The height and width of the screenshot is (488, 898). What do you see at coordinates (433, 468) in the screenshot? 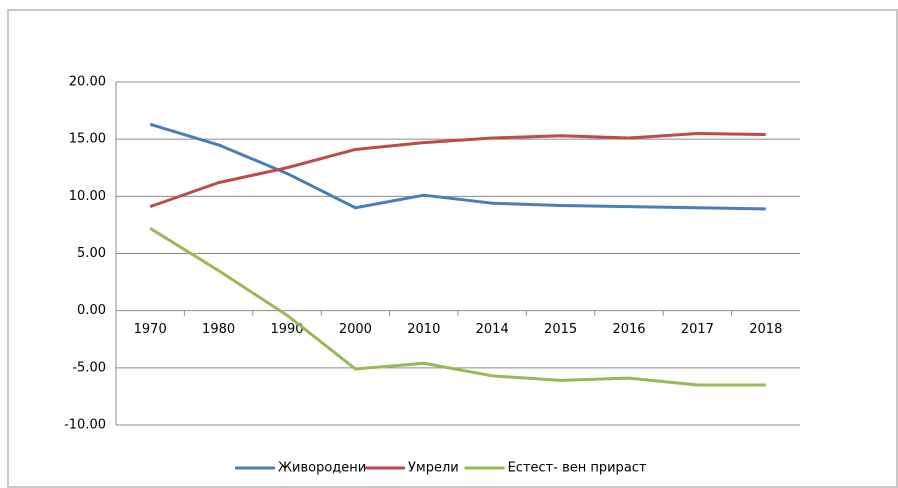
I see `legend-label: Умрели` at bounding box center [433, 468].